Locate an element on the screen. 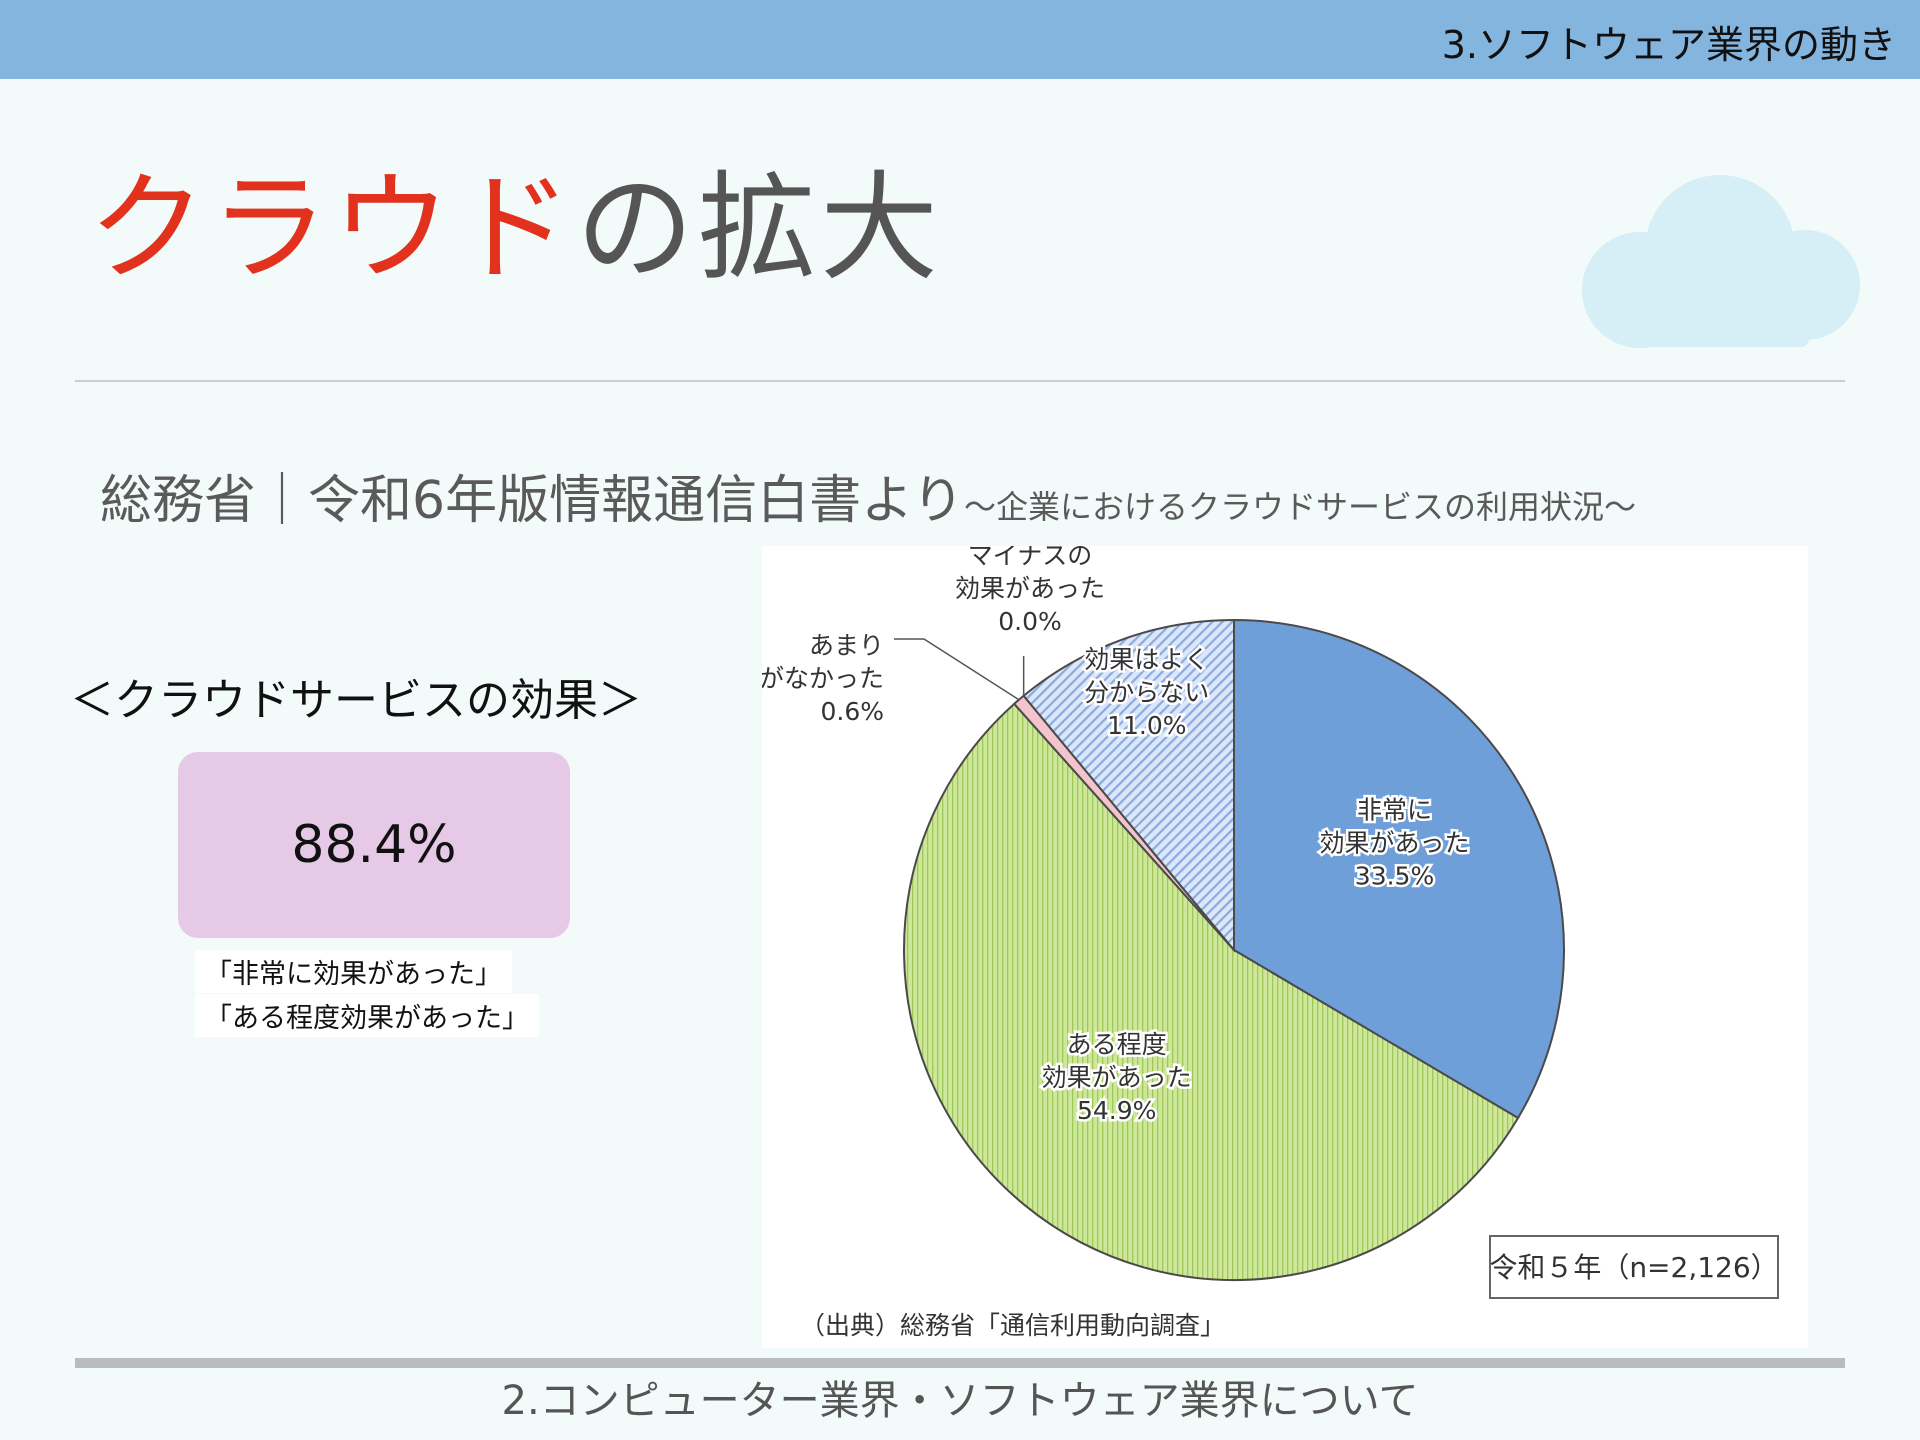  legend-text: 令和５年（n=2,126） is located at coordinates (1633, 1267).